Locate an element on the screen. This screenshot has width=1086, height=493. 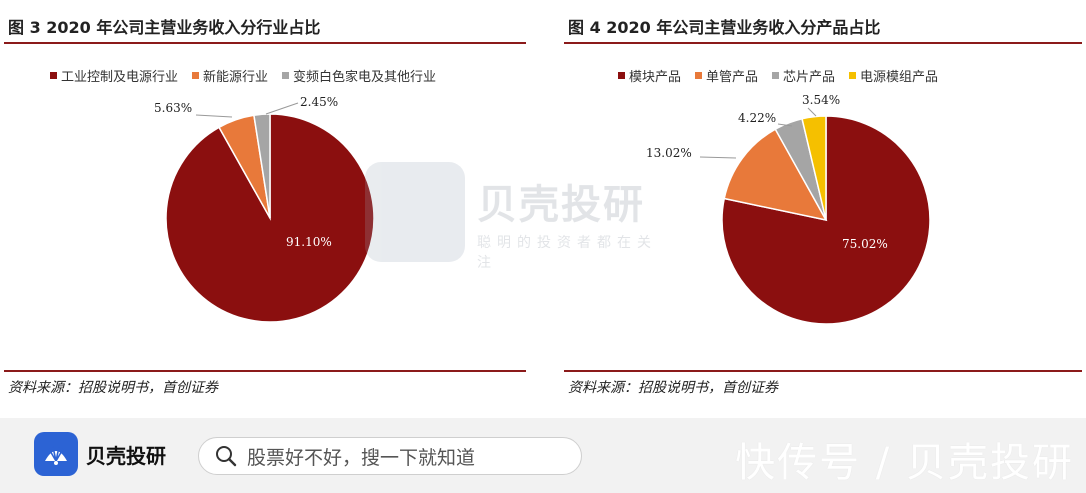
legend-item: 工业控制及电源行业 is located at coordinates (114, 75).